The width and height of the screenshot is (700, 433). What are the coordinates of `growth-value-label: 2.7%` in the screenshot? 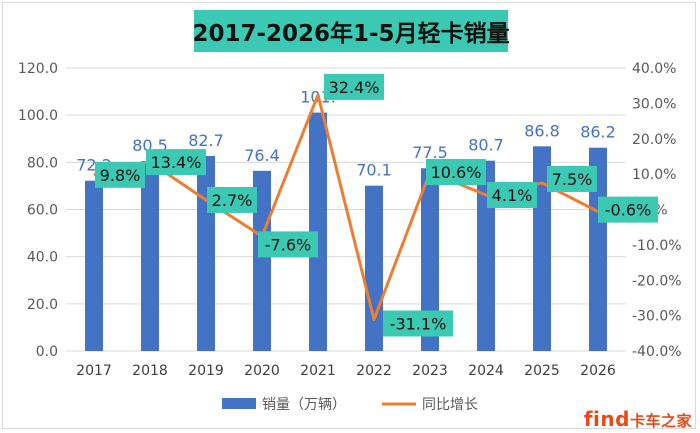 It's located at (232, 200).